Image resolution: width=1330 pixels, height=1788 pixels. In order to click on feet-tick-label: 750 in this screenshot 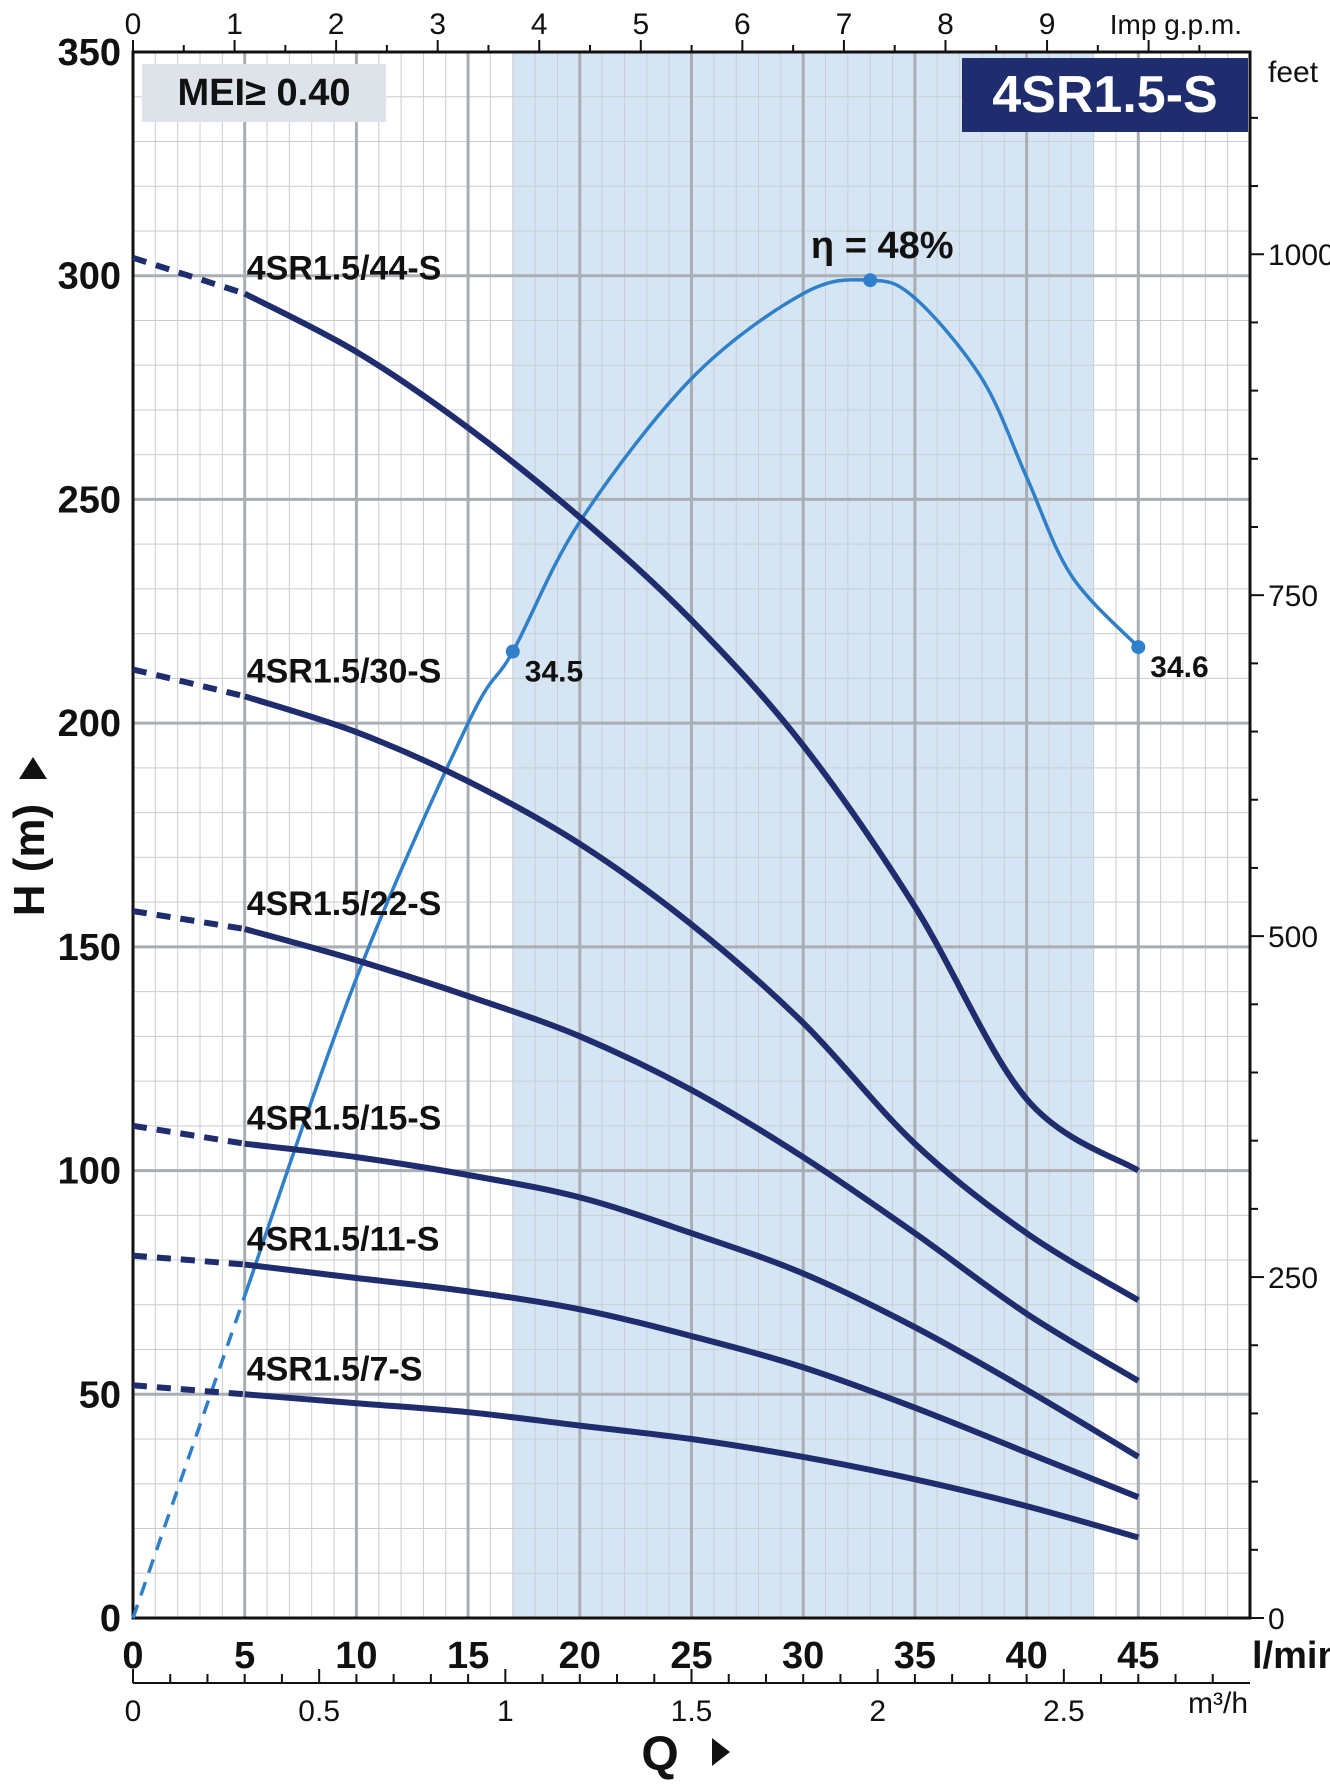, I will do `click(1293, 596)`.